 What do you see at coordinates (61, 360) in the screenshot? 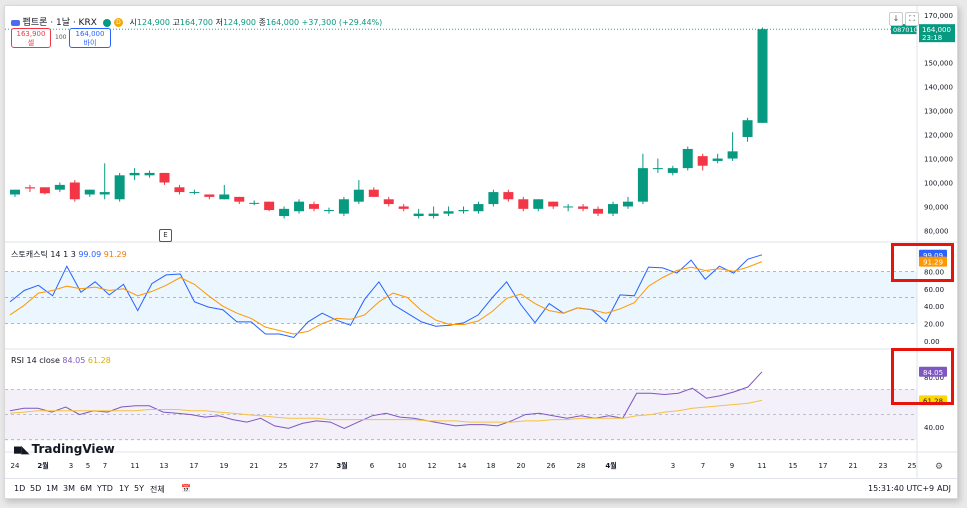
I see `rsi-legend: RSI 14 close 84.05 61.28` at bounding box center [61, 360].